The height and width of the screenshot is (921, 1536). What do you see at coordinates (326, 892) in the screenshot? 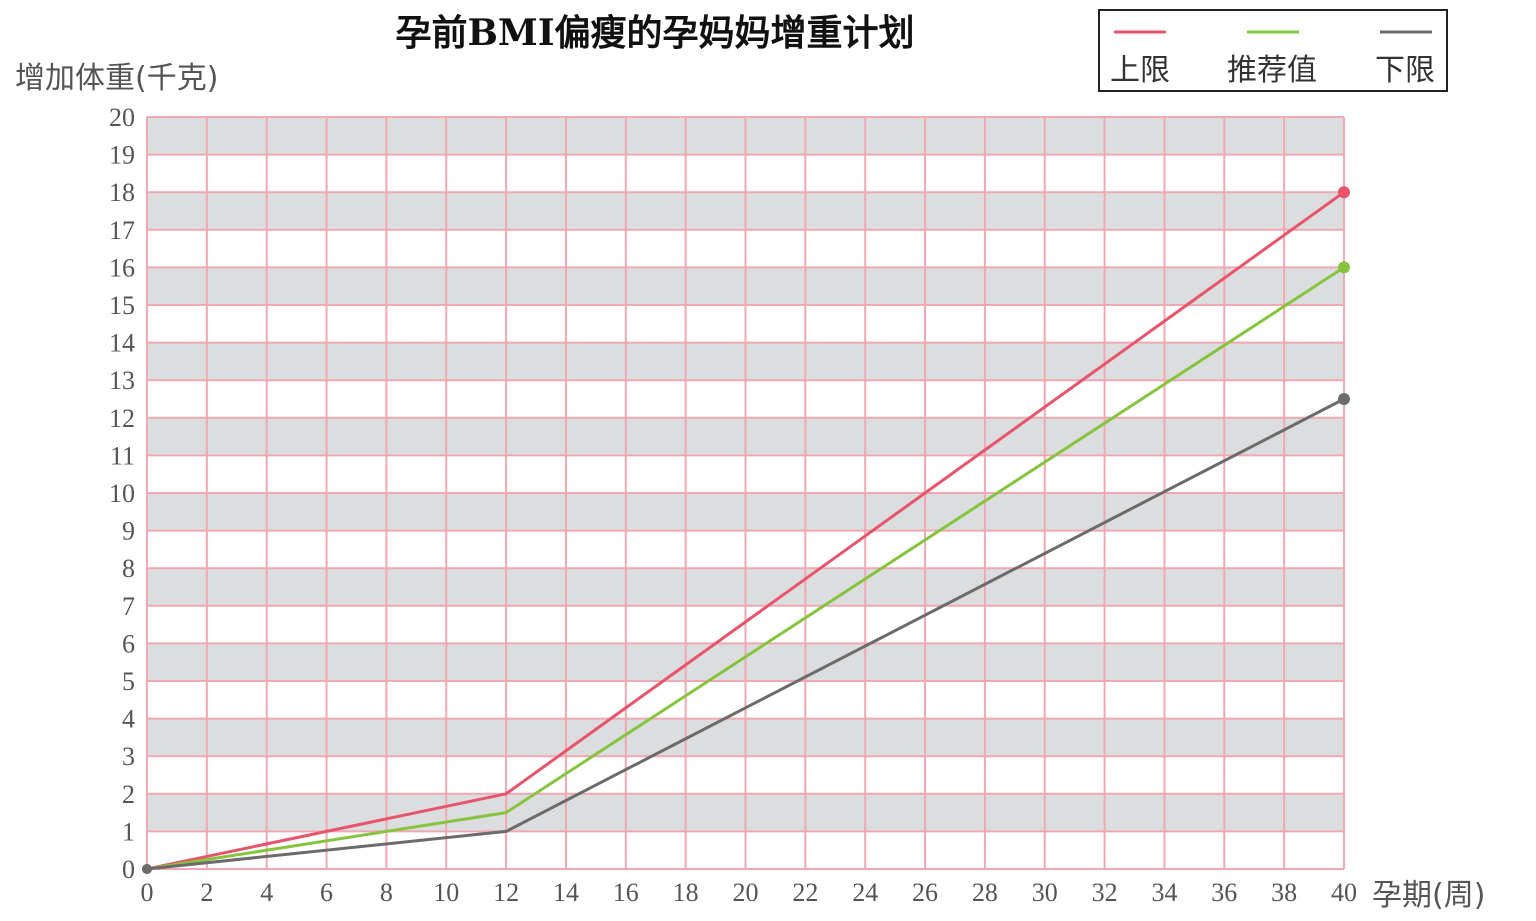
I see `x-tick-label: 6` at bounding box center [326, 892].